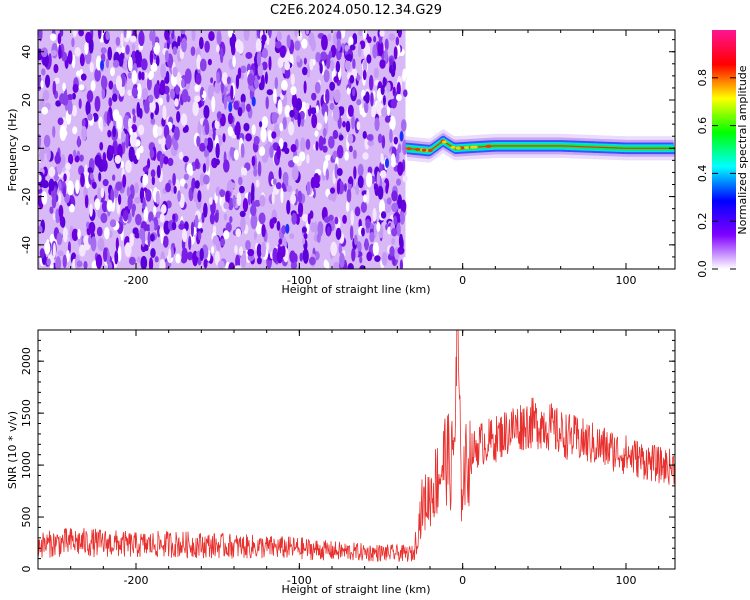  I want to click on signal-core, so click(539, 146).